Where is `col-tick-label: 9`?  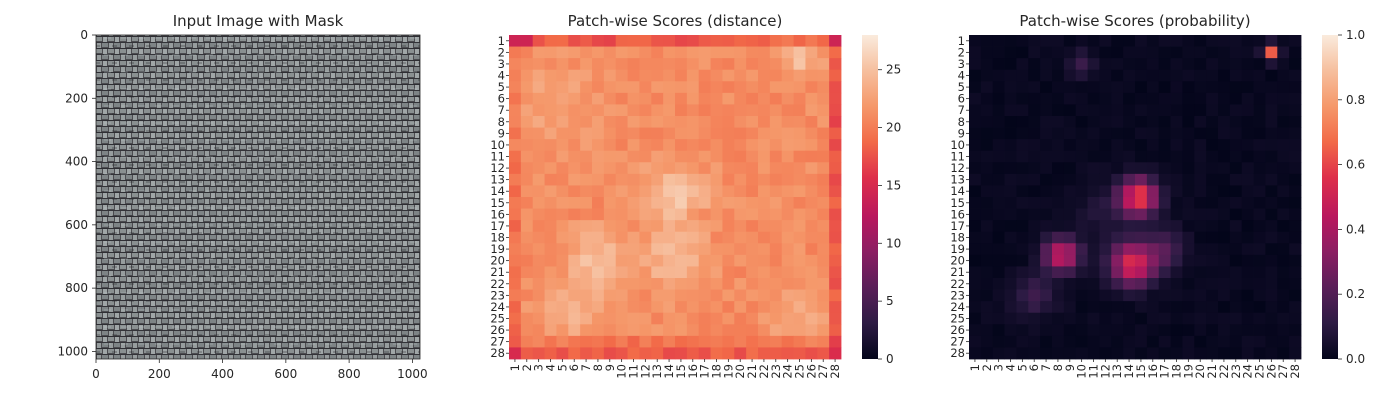
col-tick-label: 9 is located at coordinates (610, 367).